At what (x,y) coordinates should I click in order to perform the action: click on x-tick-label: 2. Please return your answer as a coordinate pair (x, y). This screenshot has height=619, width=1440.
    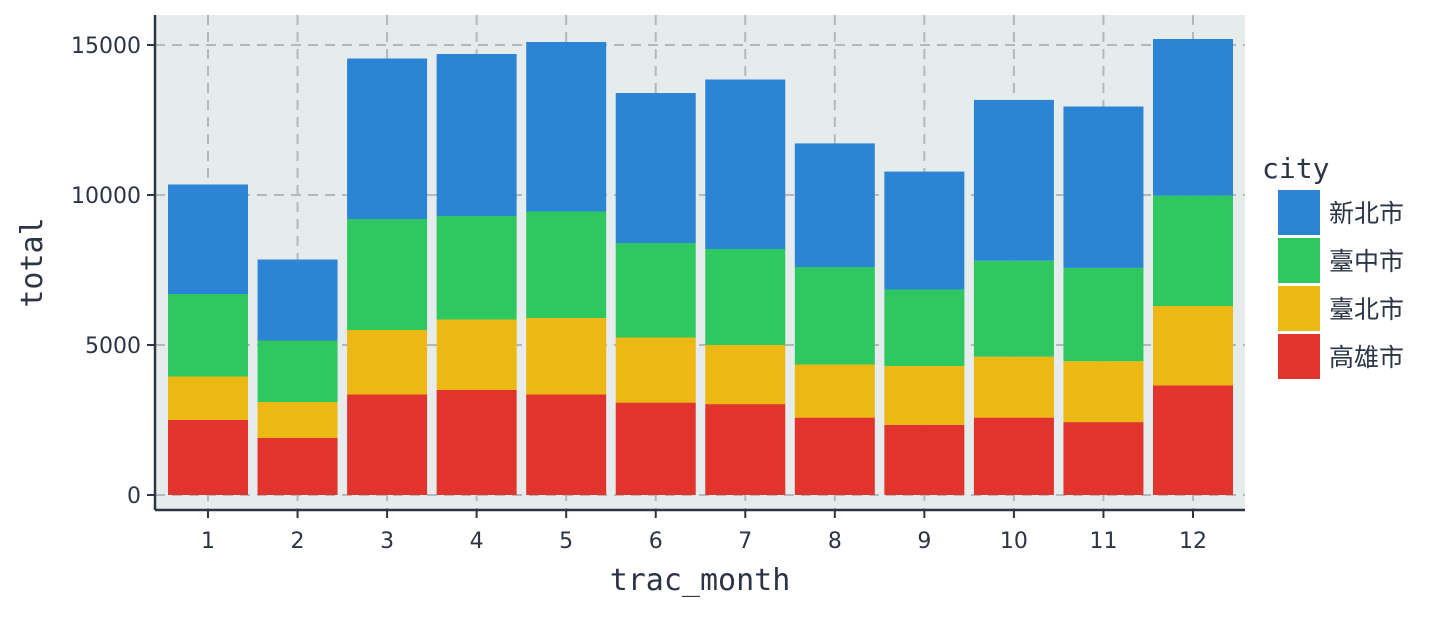
    Looking at the image, I should click on (298, 541).